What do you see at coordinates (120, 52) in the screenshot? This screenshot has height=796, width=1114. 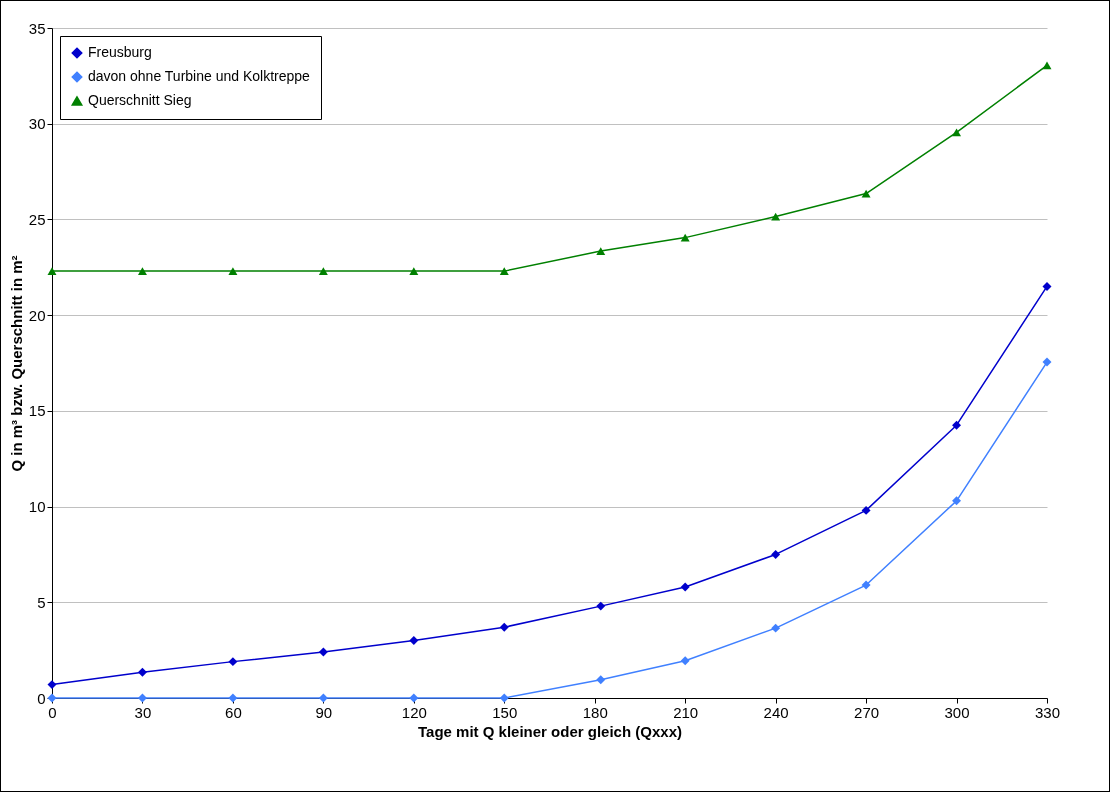 I see `legend-label: Freusburg` at bounding box center [120, 52].